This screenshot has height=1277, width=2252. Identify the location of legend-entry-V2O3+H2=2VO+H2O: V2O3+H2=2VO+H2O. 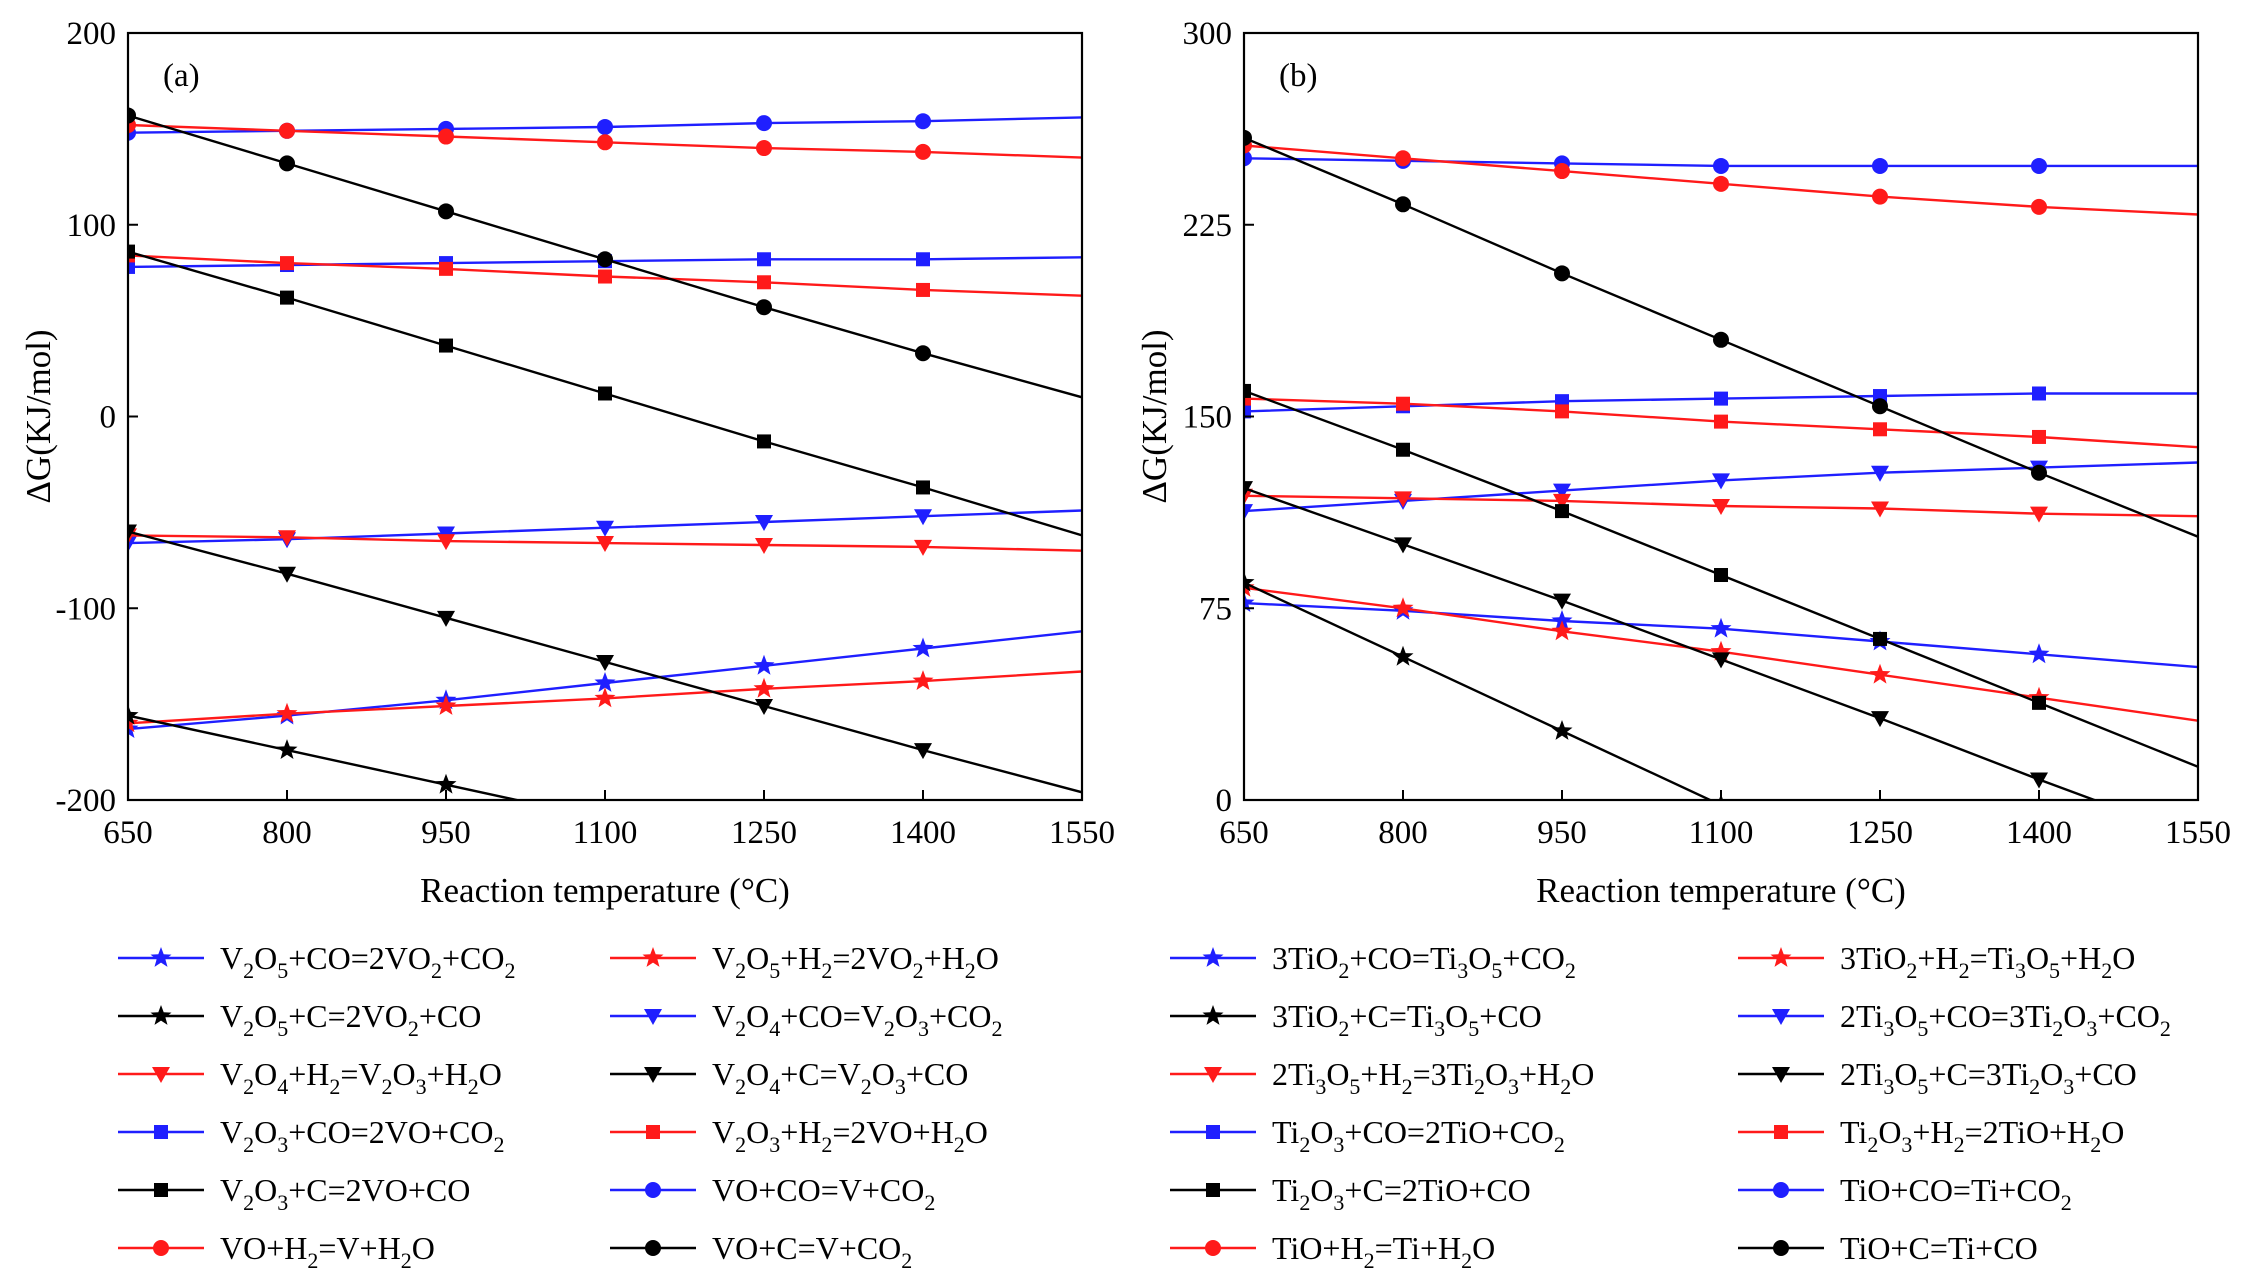
(799, 1135).